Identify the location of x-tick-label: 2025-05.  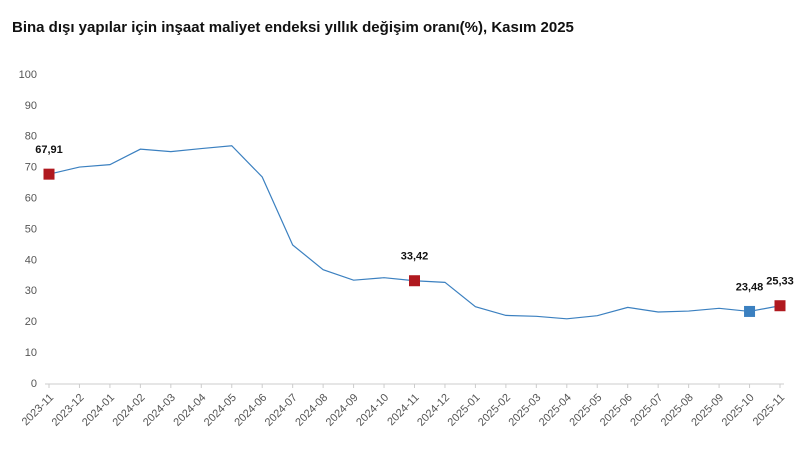
(585, 410).